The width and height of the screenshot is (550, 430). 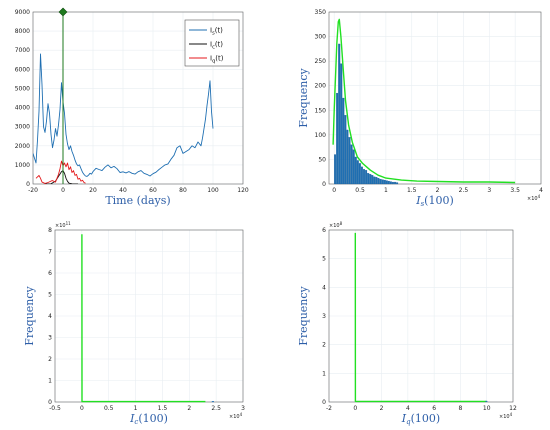 I want to click on legend: Is(t) Ic(t) Iq(t), so click(x=212, y=43).